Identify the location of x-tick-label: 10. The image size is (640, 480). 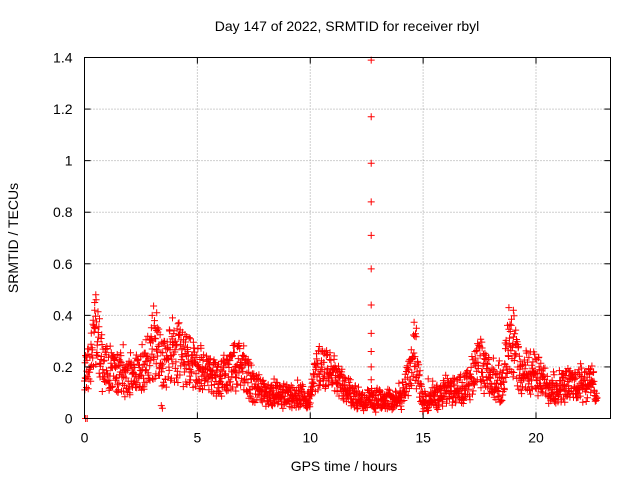
(310, 438).